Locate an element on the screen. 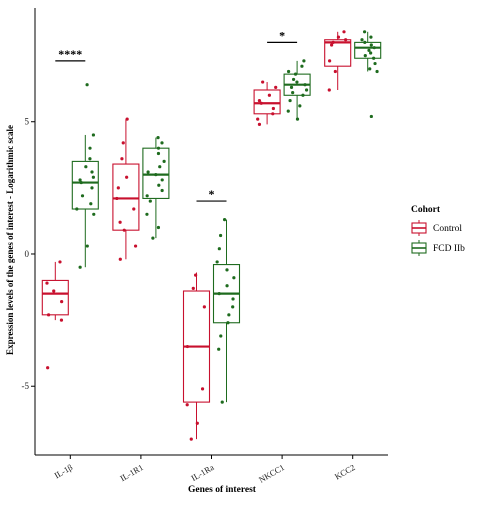  significance-label: **** is located at coordinates (70, 54).